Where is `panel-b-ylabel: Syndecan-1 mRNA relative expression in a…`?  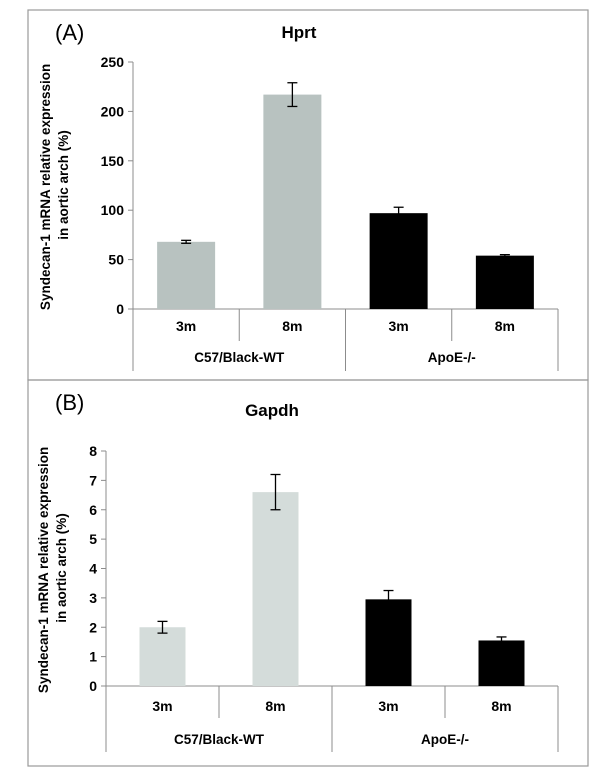 panel-b-ylabel: Syndecan-1 mRNA relative expression in a… is located at coordinates (52, 568).